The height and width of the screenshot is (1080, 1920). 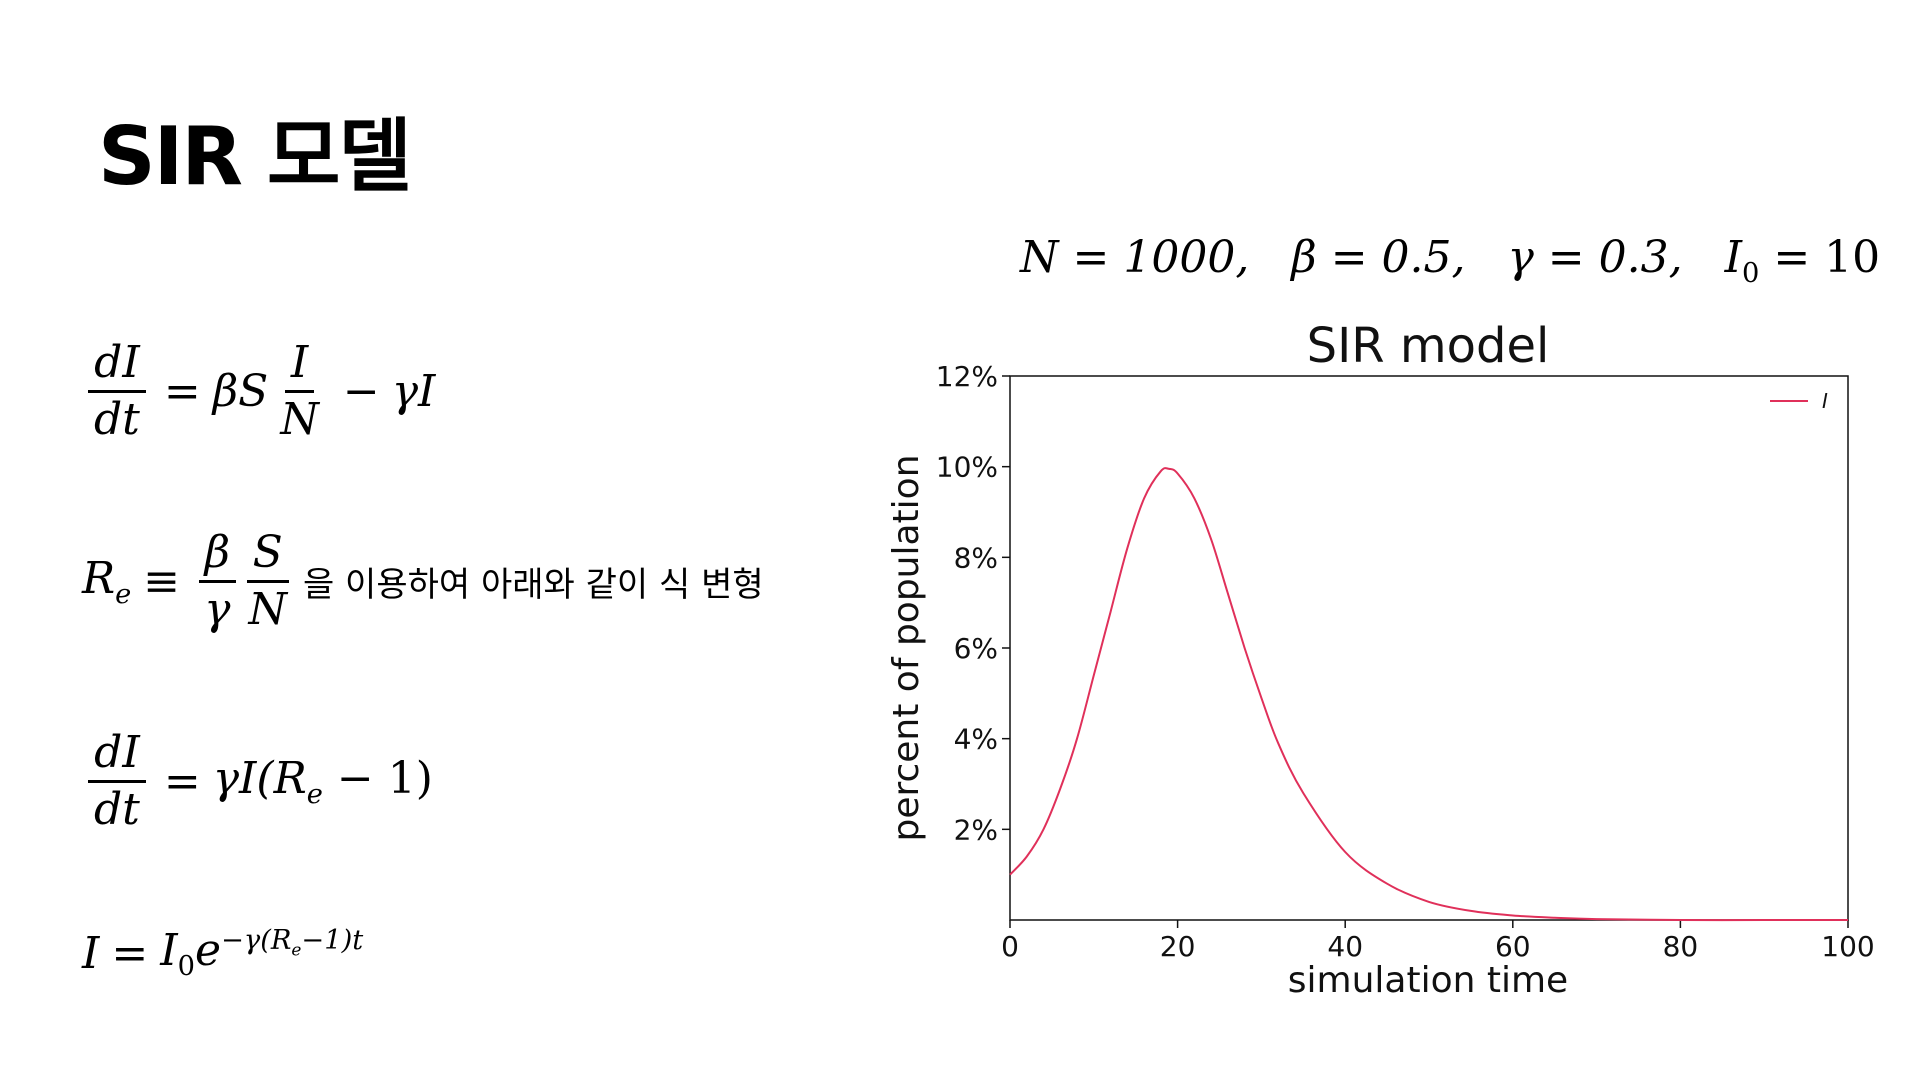 What do you see at coordinates (361, 392) in the screenshot?
I see `minus-sign: −` at bounding box center [361, 392].